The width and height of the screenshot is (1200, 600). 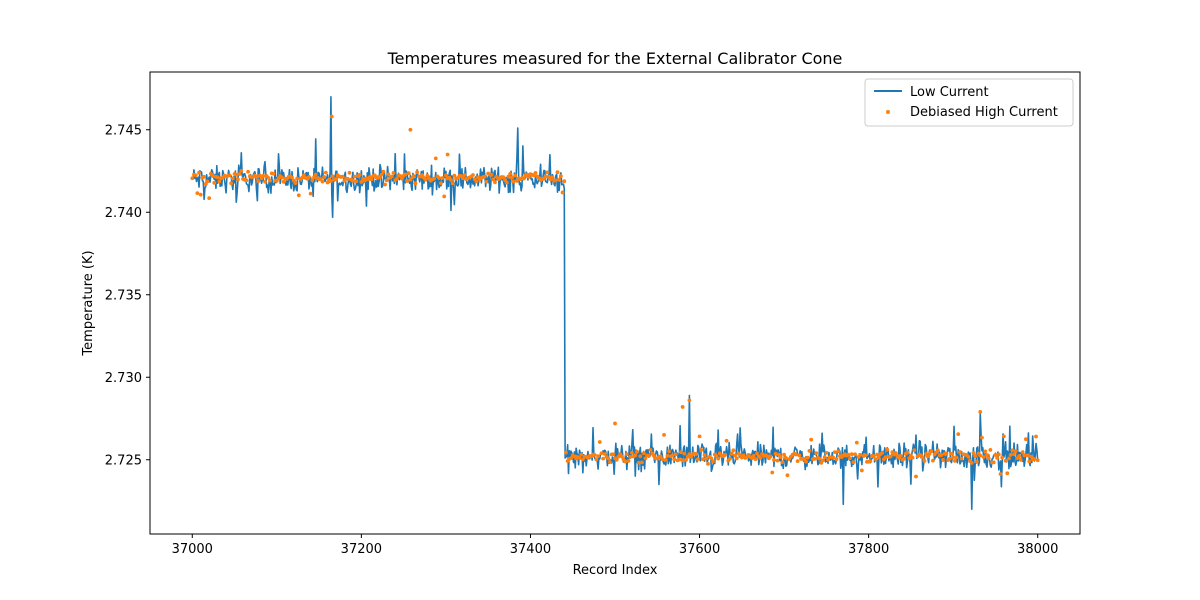 I want to click on y-tick-label: 2.745, so click(x=123, y=130).